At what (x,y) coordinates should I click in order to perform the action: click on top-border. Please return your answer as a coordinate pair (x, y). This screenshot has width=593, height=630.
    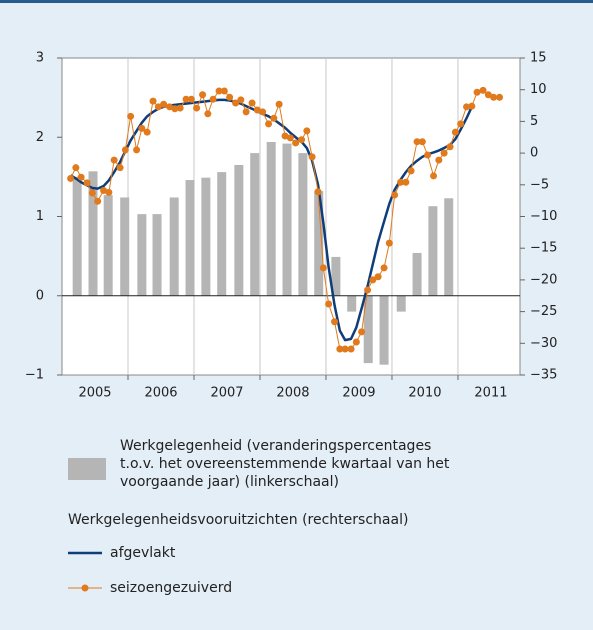
    Looking at the image, I should click on (296, 1).